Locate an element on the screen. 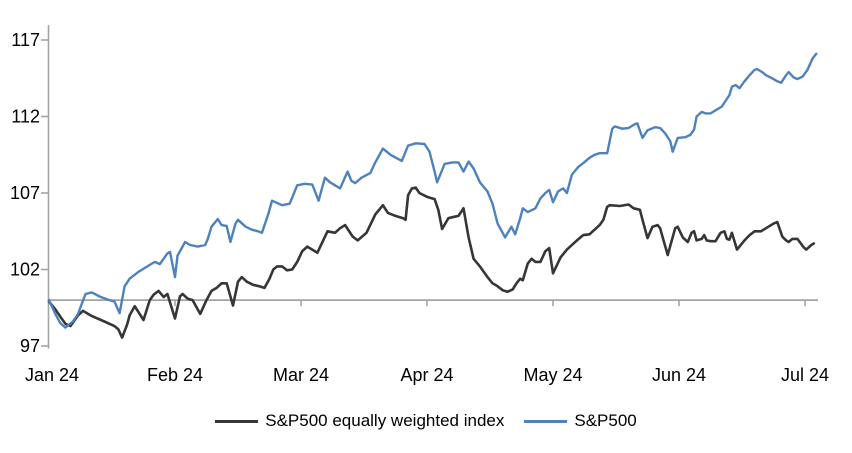  legend-item-sp500: S&P500 is located at coordinates (580, 421).